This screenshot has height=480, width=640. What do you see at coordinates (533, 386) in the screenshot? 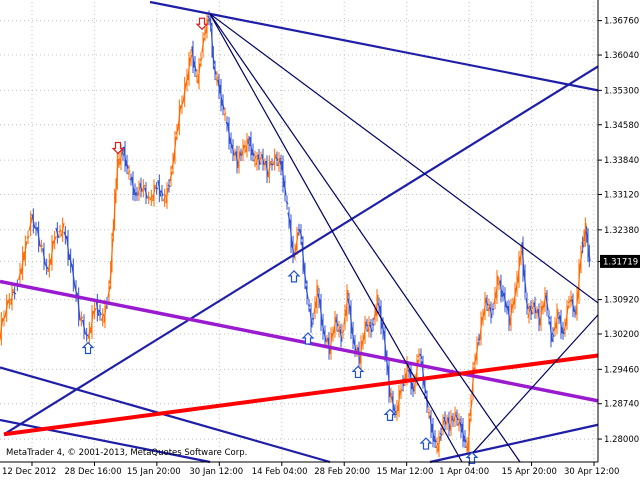
I see `trendline-thin-rising` at bounding box center [533, 386].